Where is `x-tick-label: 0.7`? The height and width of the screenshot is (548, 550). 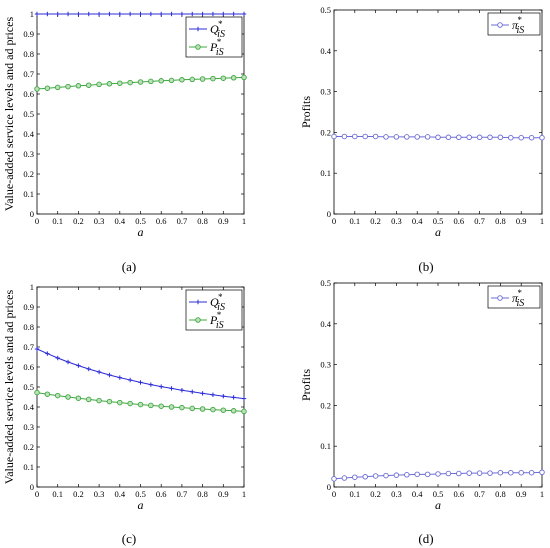
x-tick-label: 0.7 is located at coordinates (182, 221).